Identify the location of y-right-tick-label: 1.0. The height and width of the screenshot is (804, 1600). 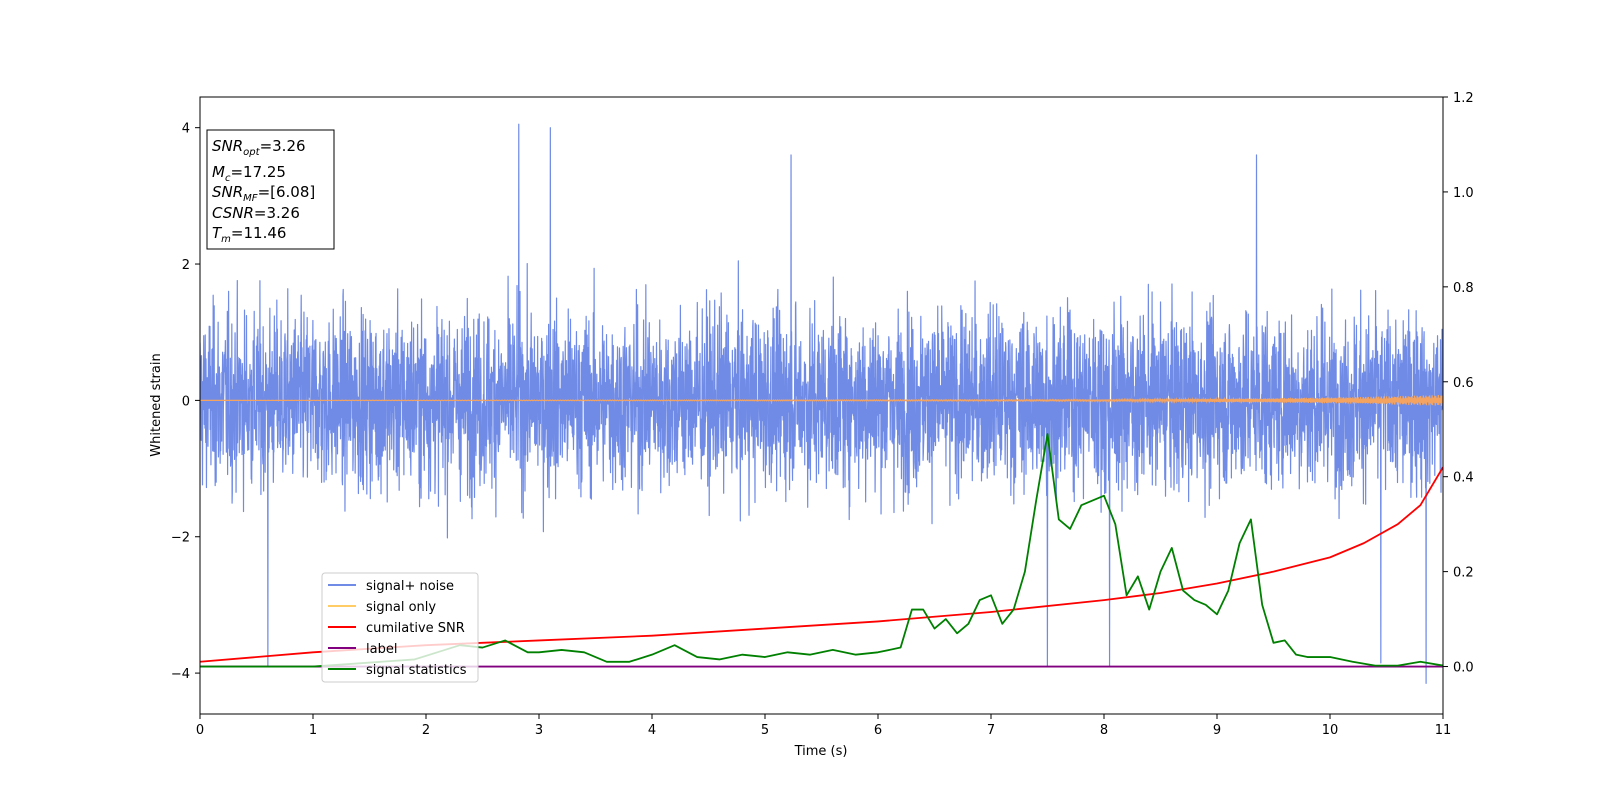
(1463, 193).